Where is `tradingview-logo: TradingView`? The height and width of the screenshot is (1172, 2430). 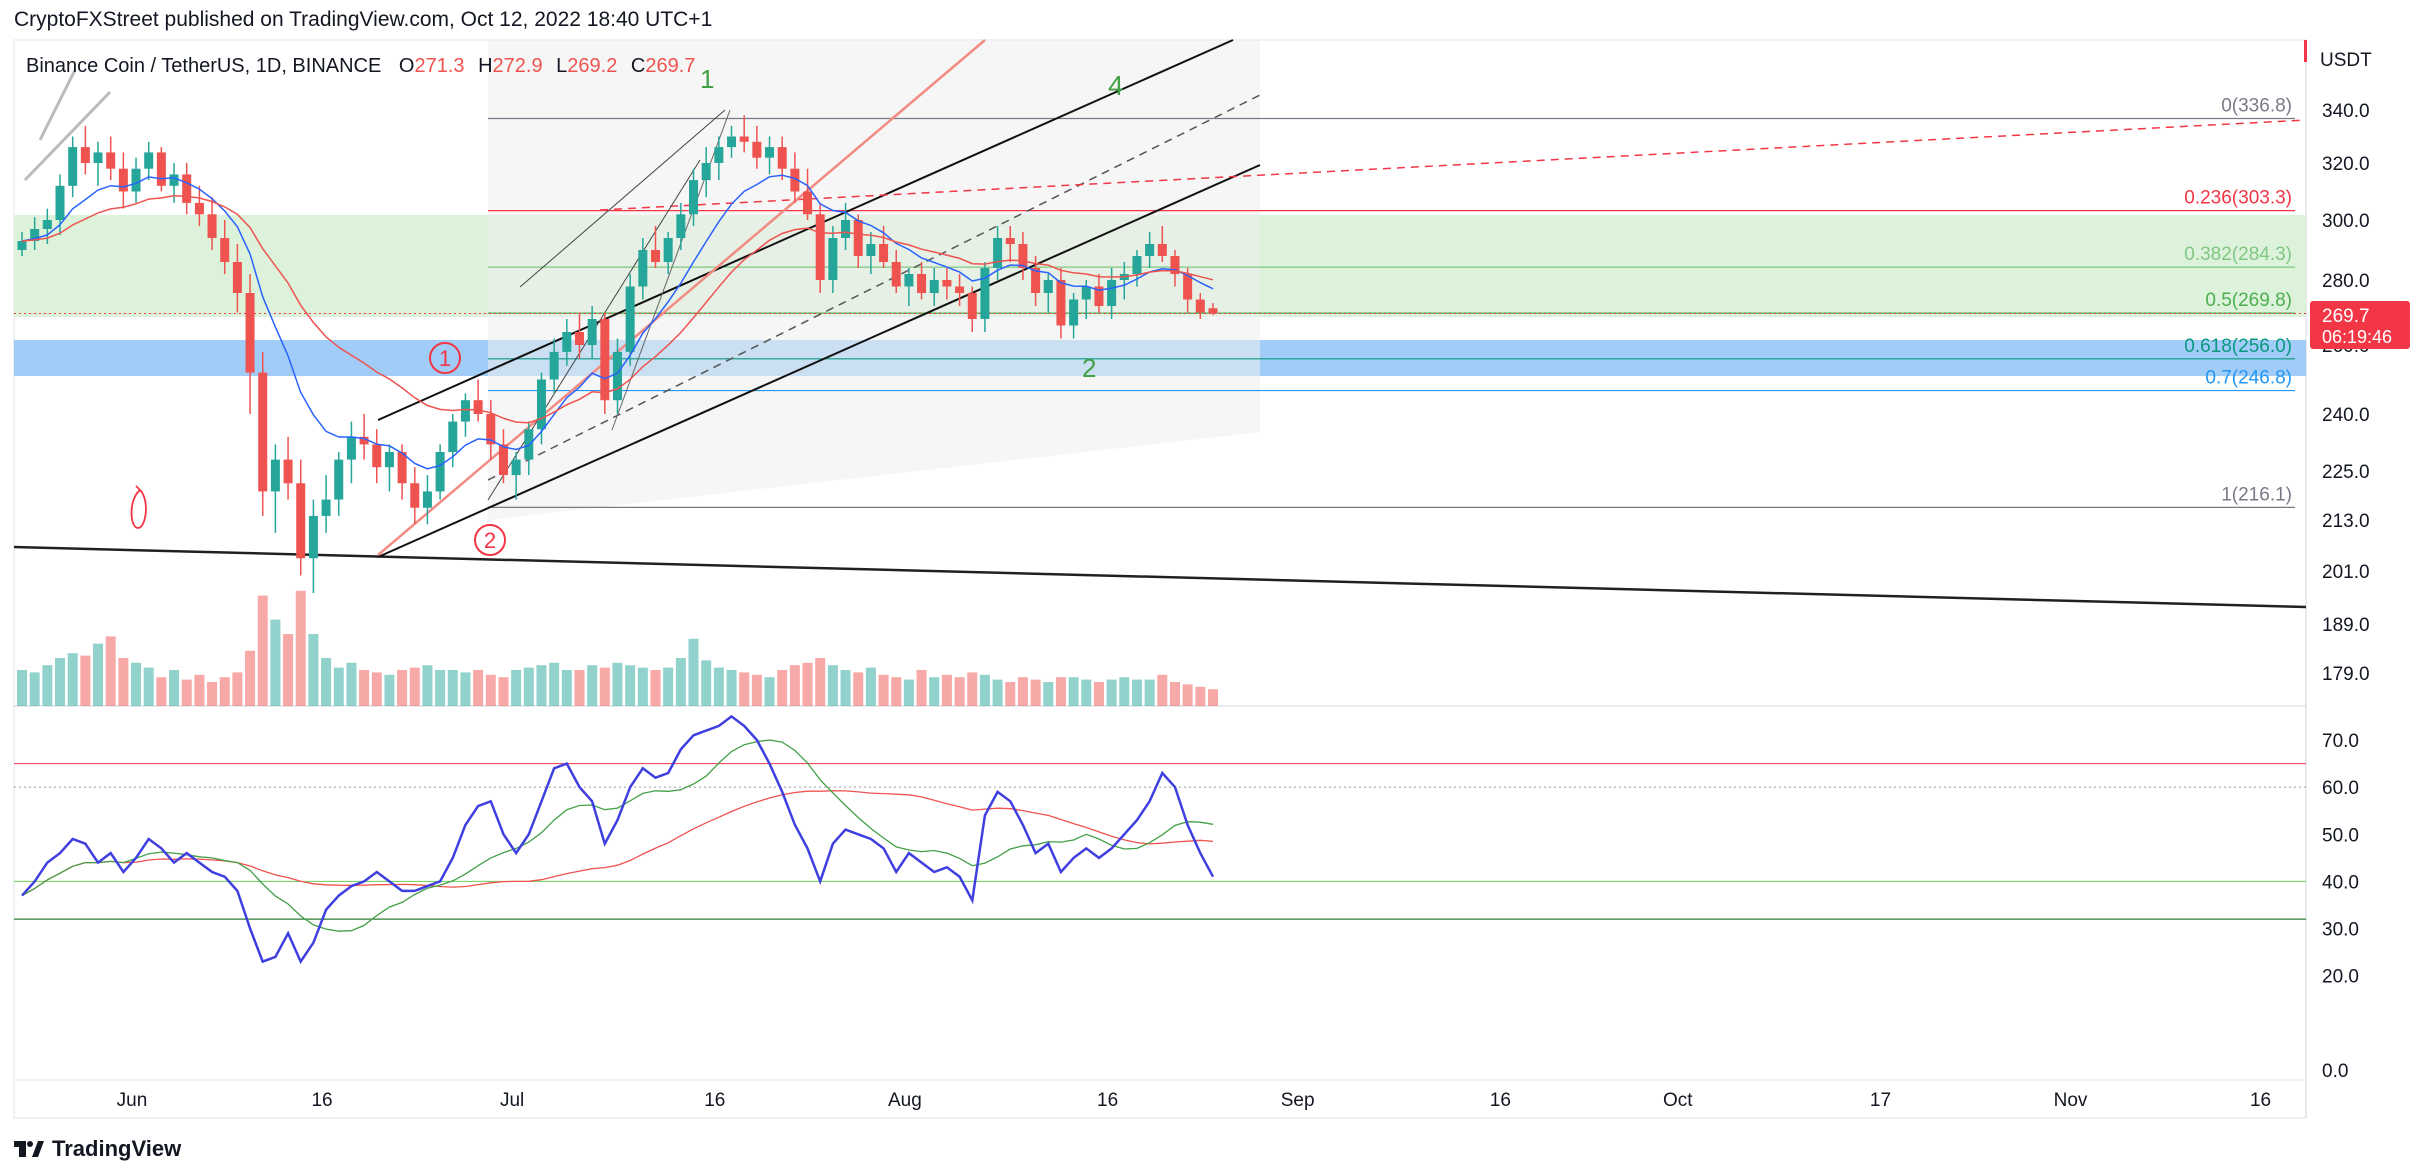
tradingview-logo: TradingView is located at coordinates (97, 1149).